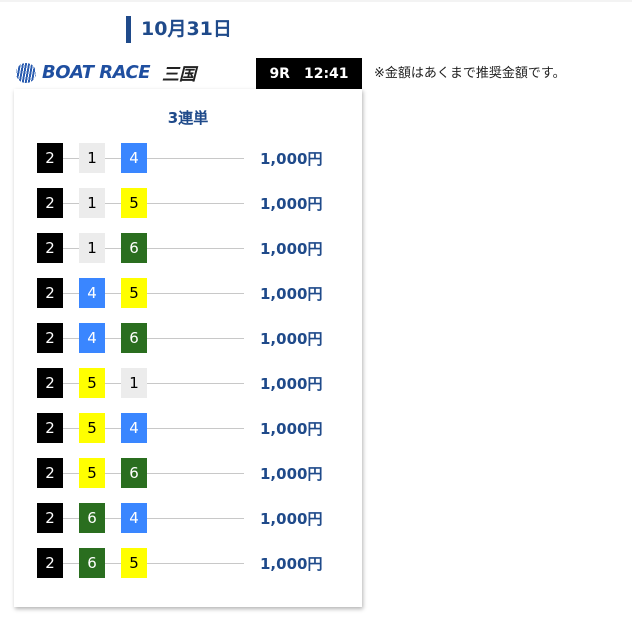 The width and height of the screenshot is (632, 622). I want to click on bet-row: 2 6 4 1,000円, so click(187, 518).